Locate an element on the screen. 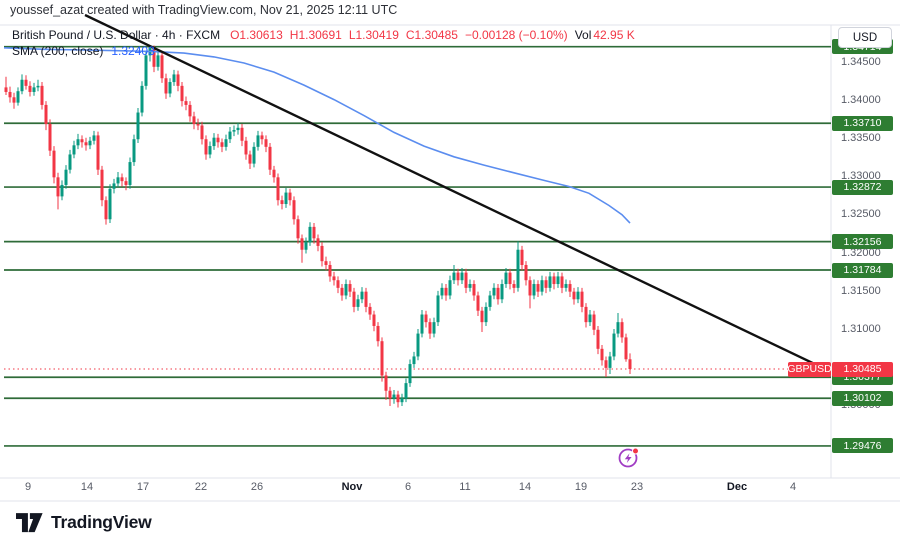 The height and width of the screenshot is (549, 900). time-tick-label: Dec is located at coordinates (737, 487).